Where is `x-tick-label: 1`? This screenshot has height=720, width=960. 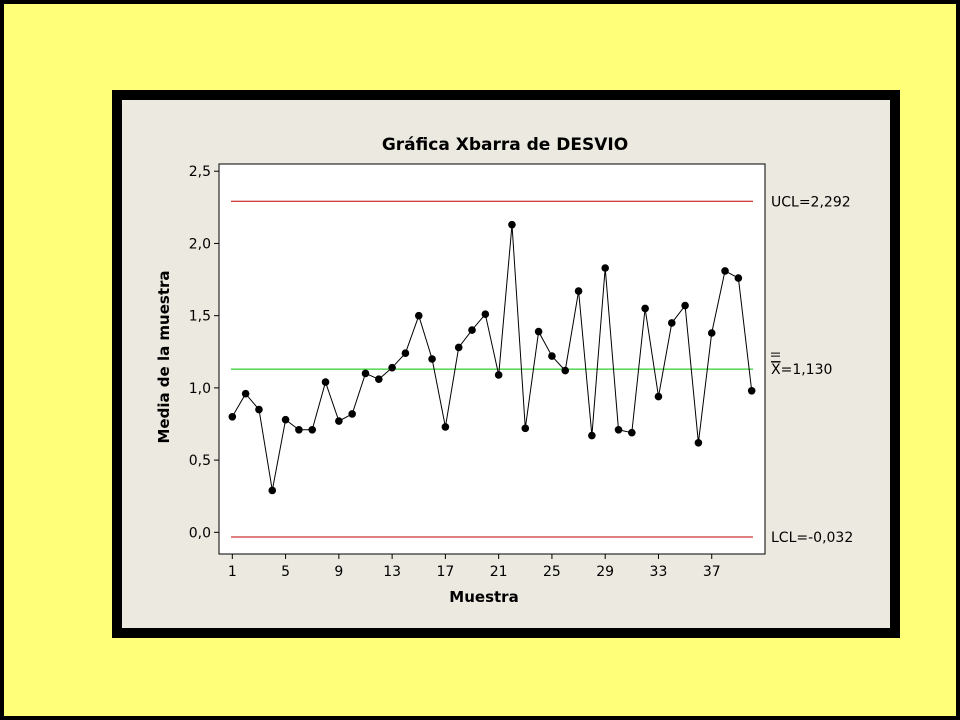 x-tick-label: 1 is located at coordinates (232, 572).